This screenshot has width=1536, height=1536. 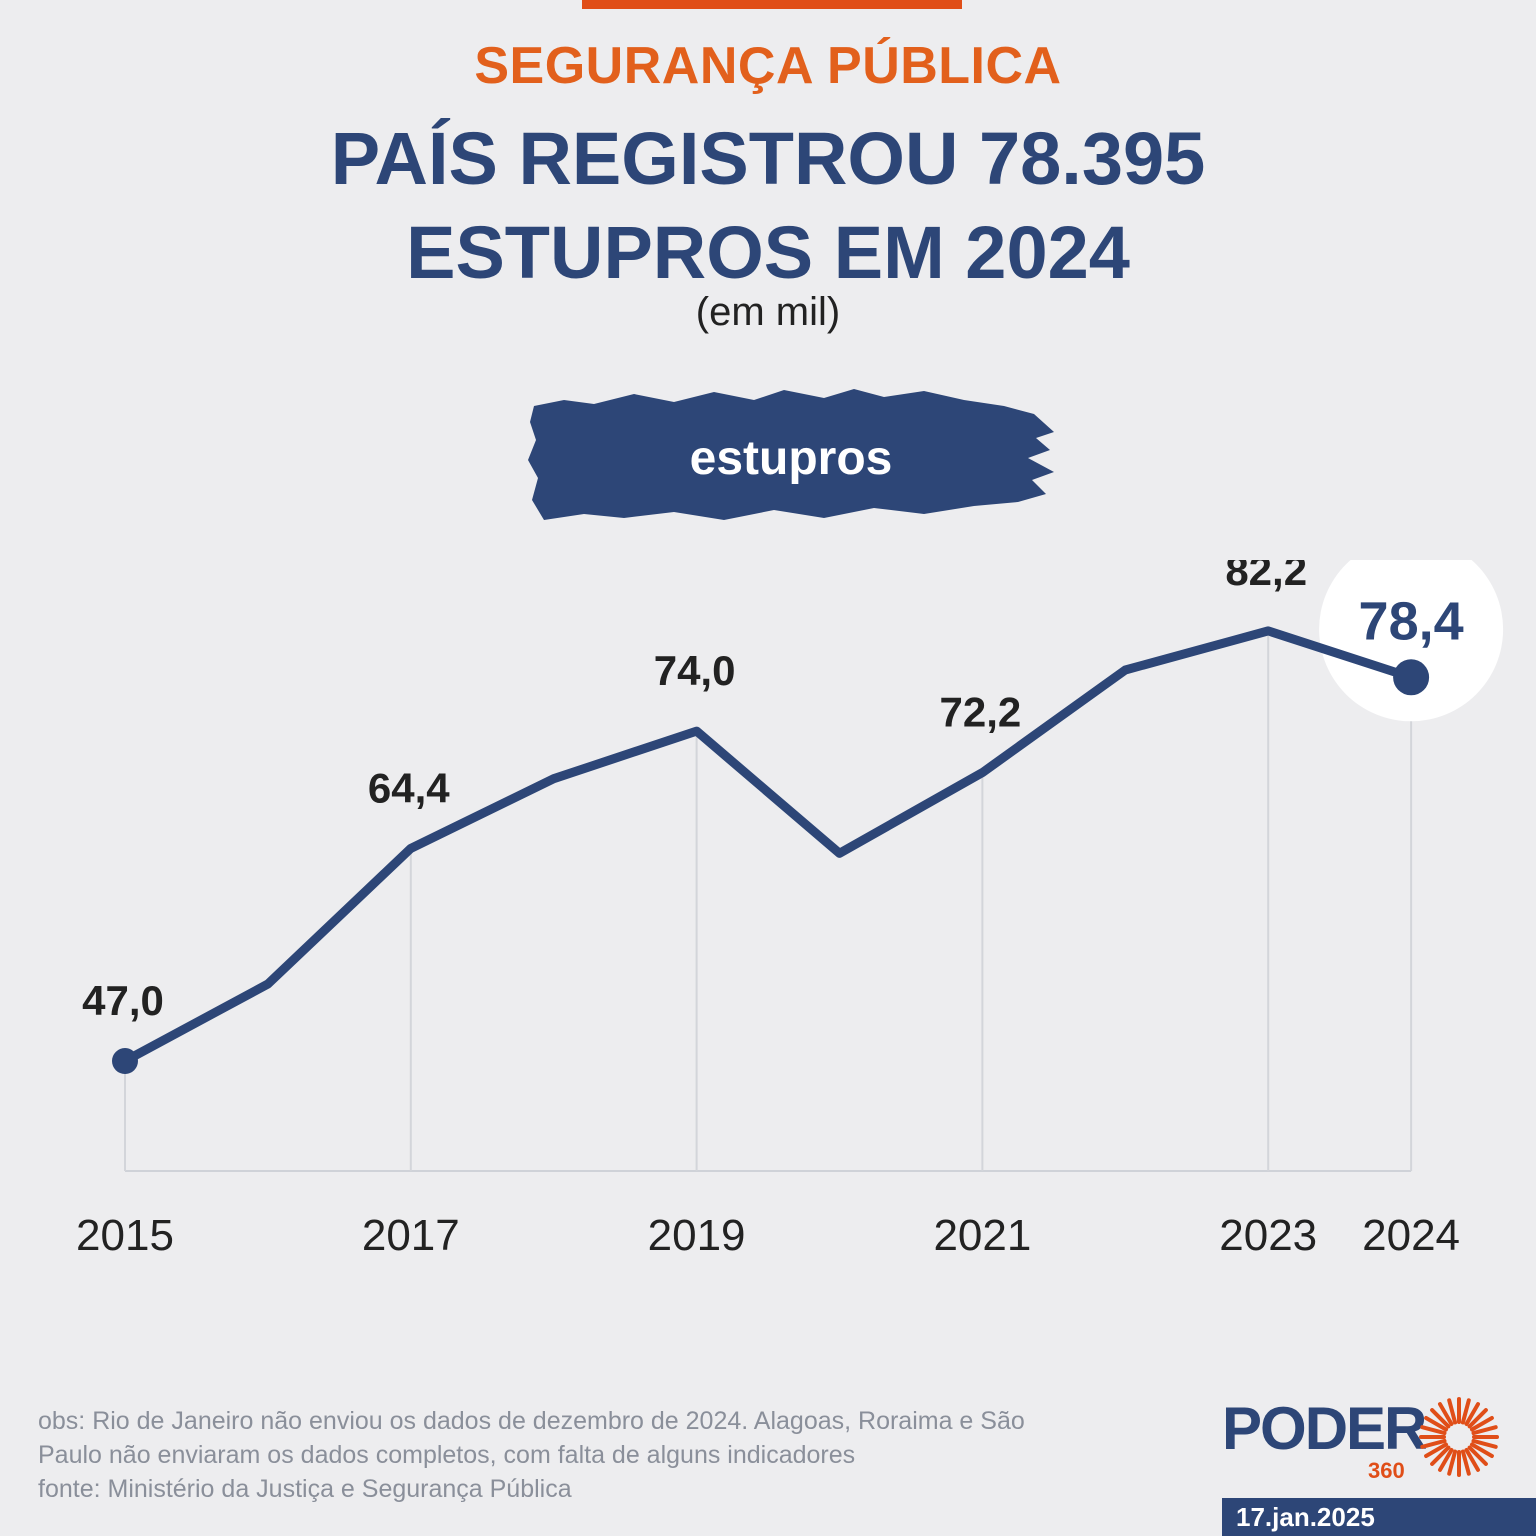 I want to click on logo-number: 360, so click(x=1386, y=1470).